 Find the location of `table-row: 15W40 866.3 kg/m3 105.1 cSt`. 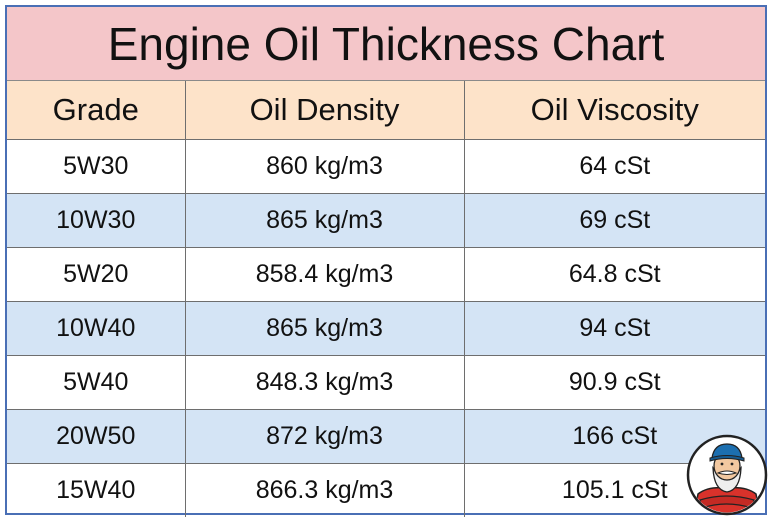

table-row: 15W40 866.3 kg/m3 105.1 cSt is located at coordinates (386, 490).